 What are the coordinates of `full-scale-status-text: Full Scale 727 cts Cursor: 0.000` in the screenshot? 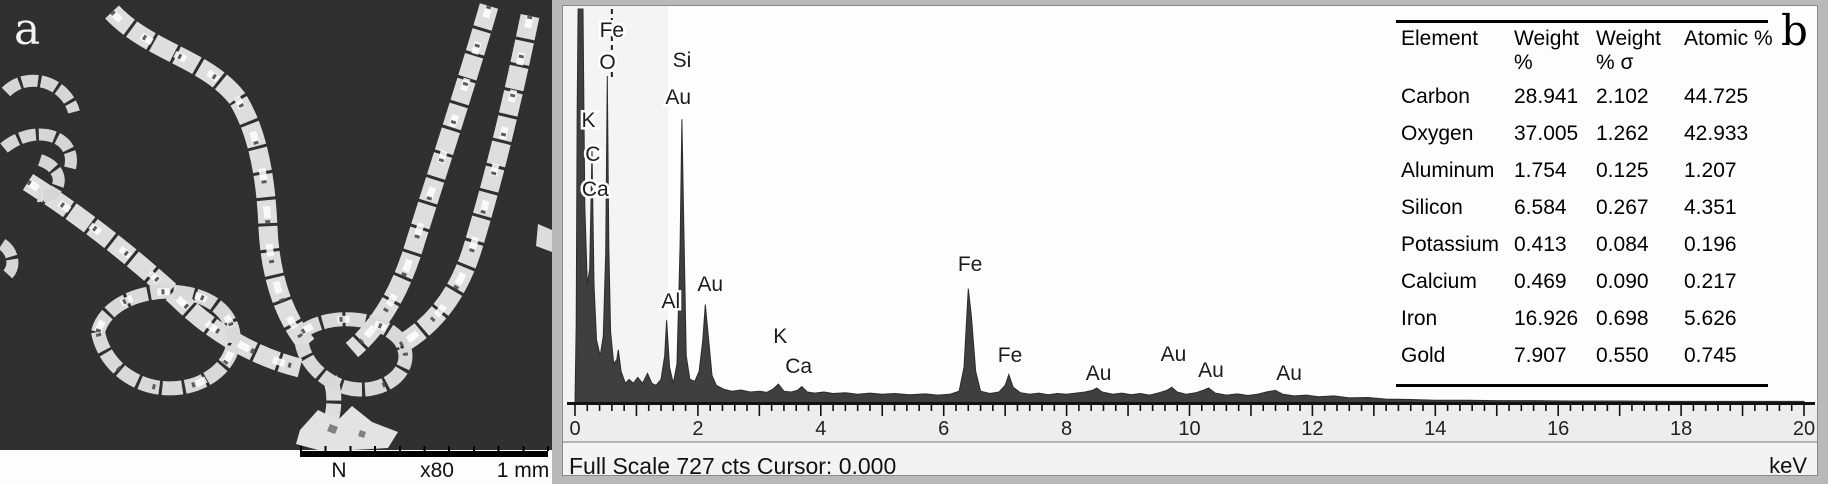 It's located at (733, 466).